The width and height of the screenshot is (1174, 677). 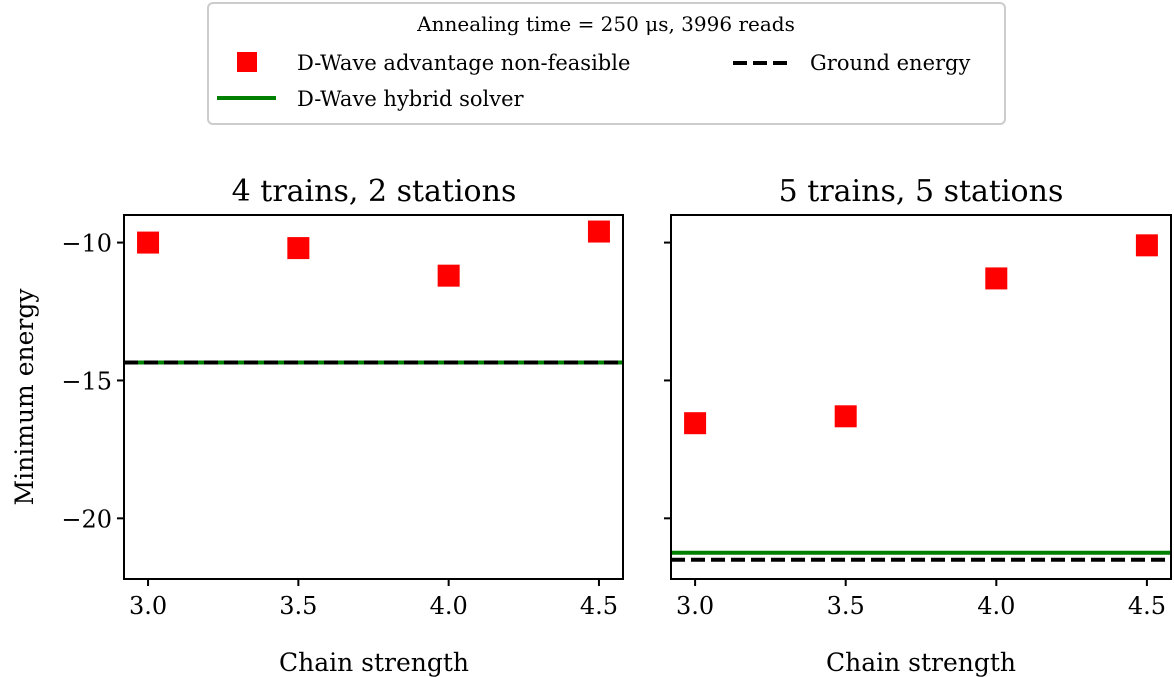 What do you see at coordinates (890, 63) in the screenshot?
I see `legend-label-ground-energy: Ground energy` at bounding box center [890, 63].